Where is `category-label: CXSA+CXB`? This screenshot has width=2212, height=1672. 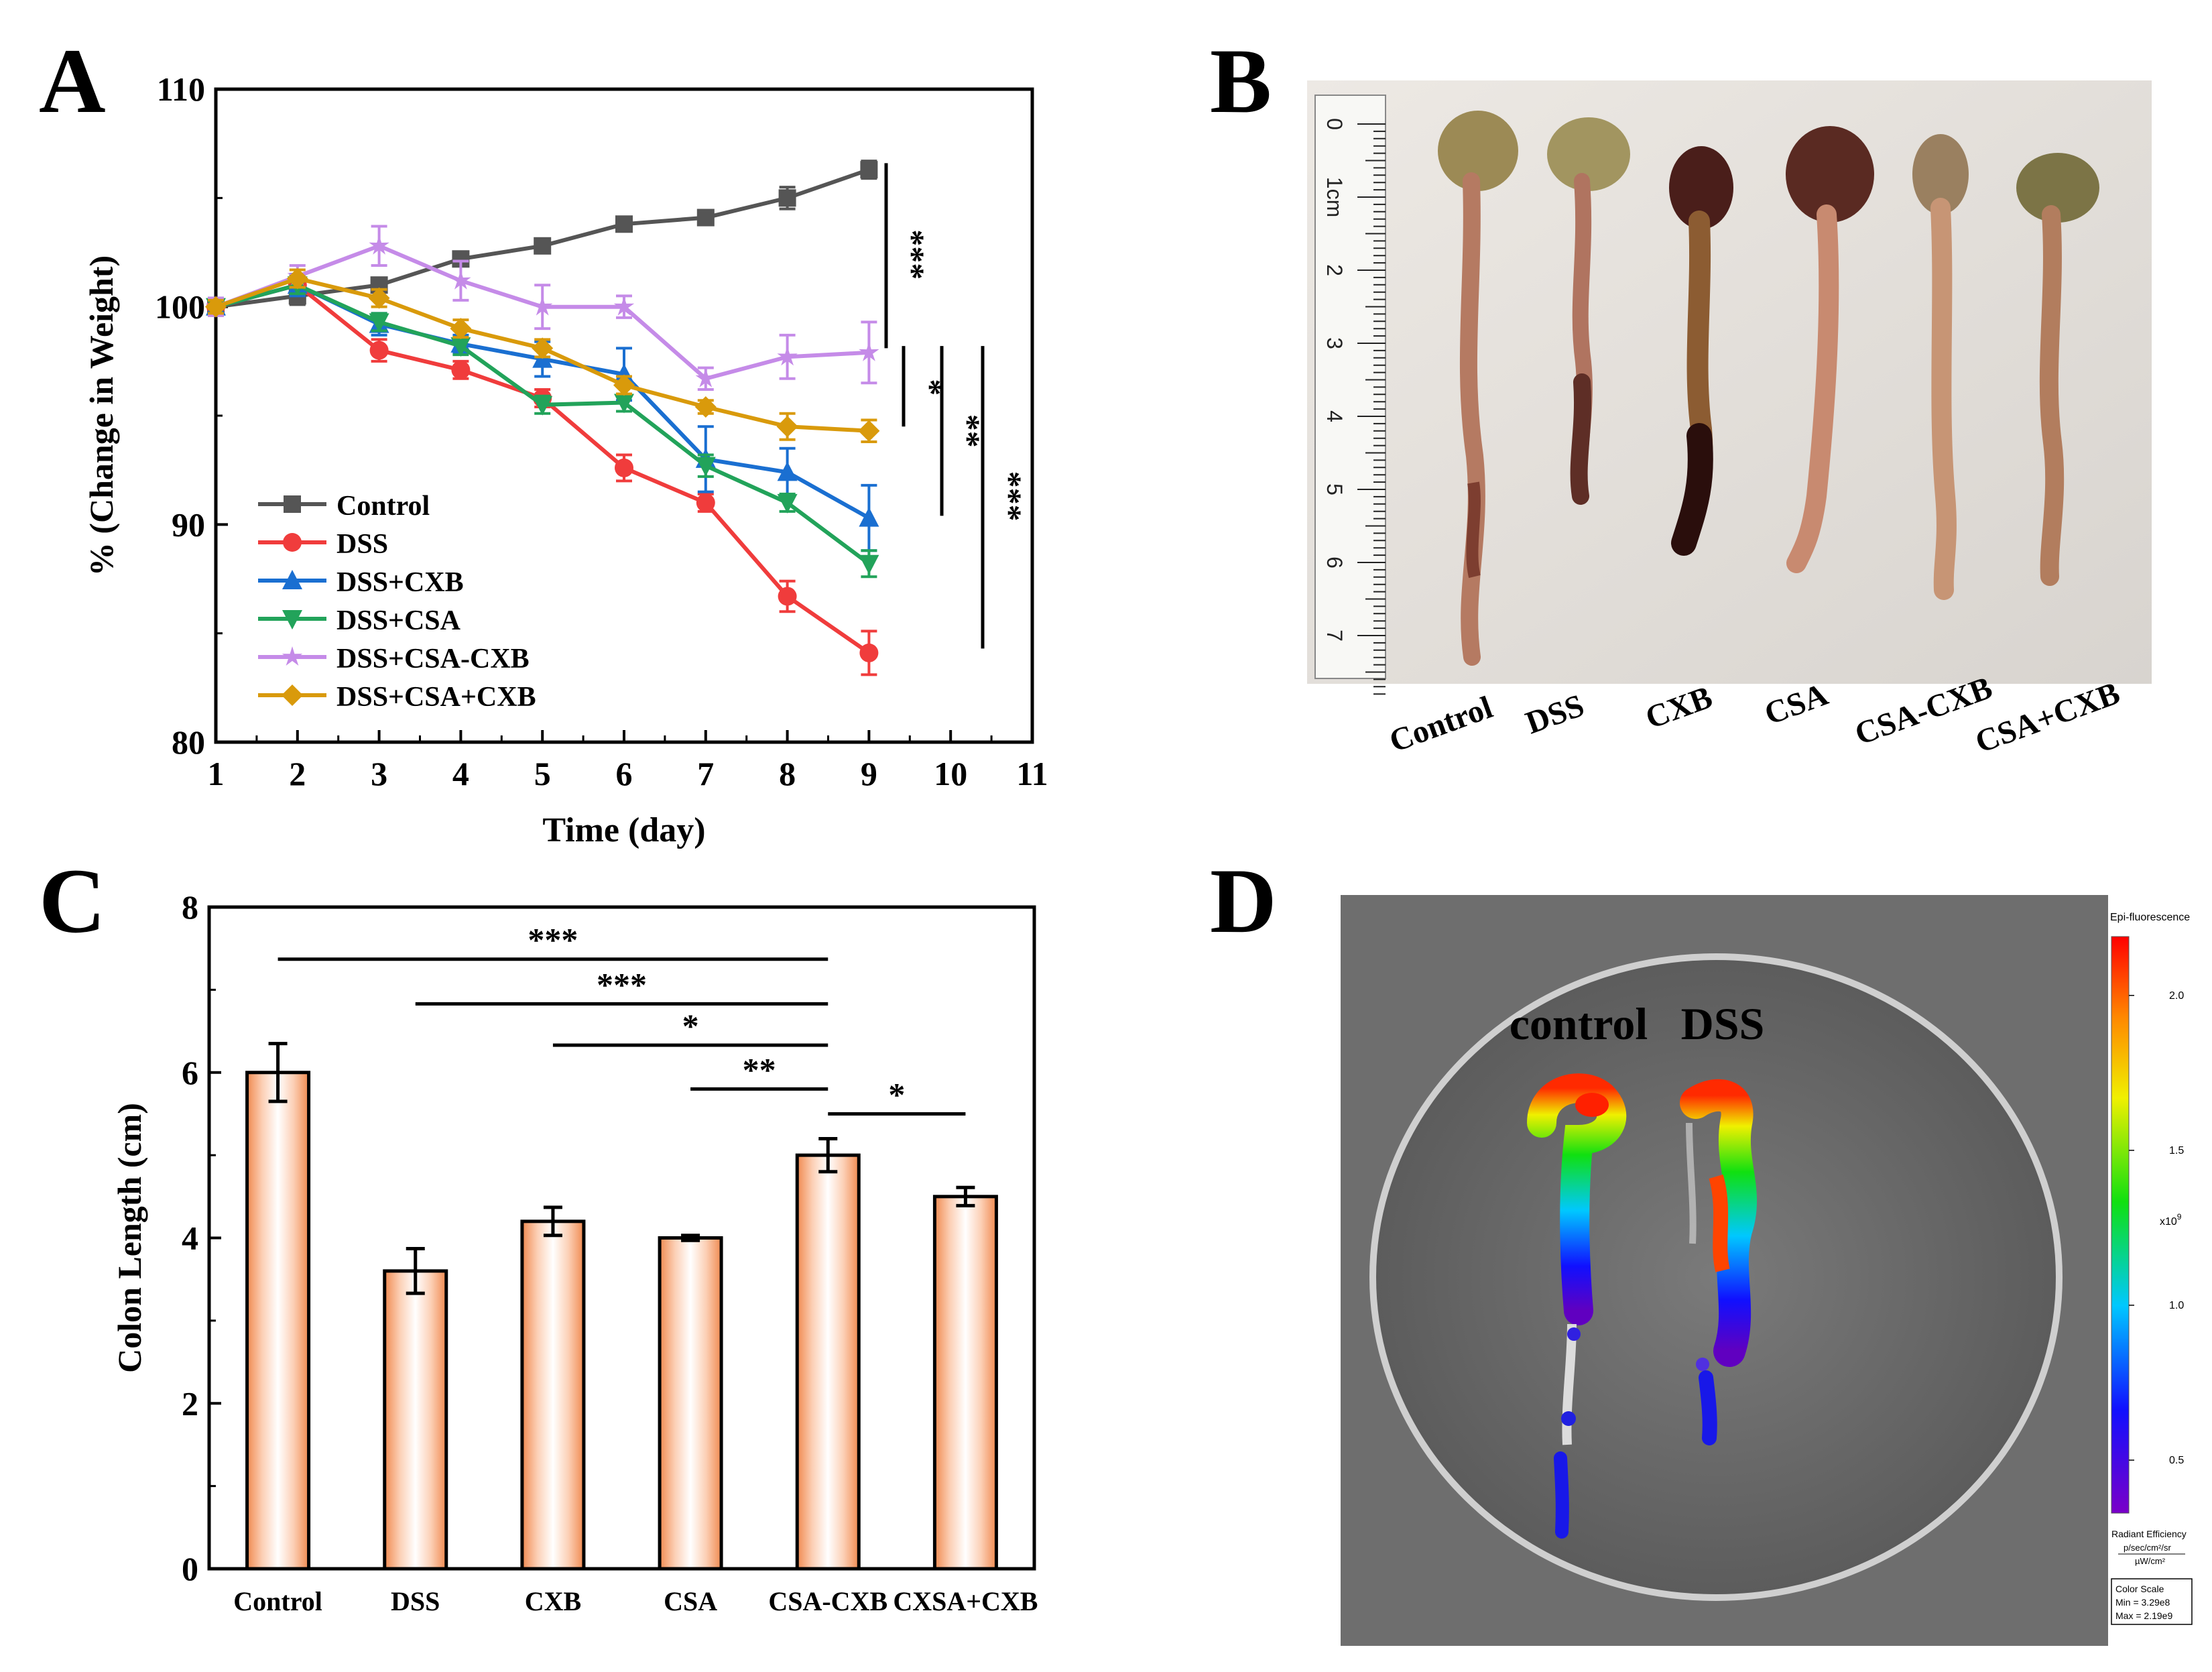 category-label: CXSA+CXB is located at coordinates (965, 1601).